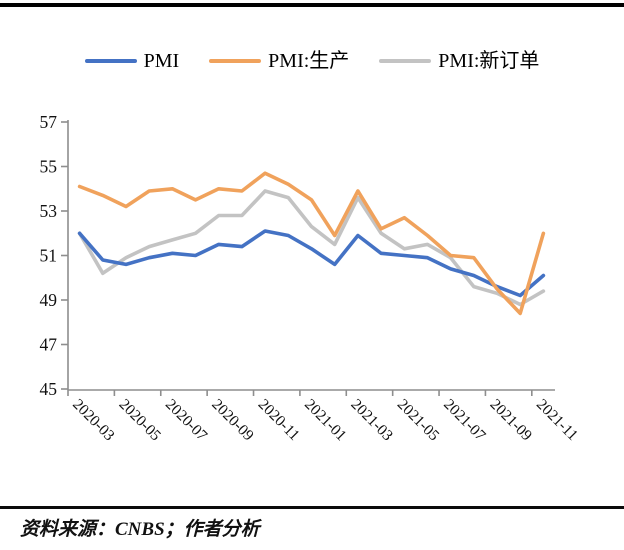 This screenshot has width=624, height=550. Describe the element at coordinates (232, 420) in the screenshot. I see `x-axis-tick-label: 2020-09` at that location.